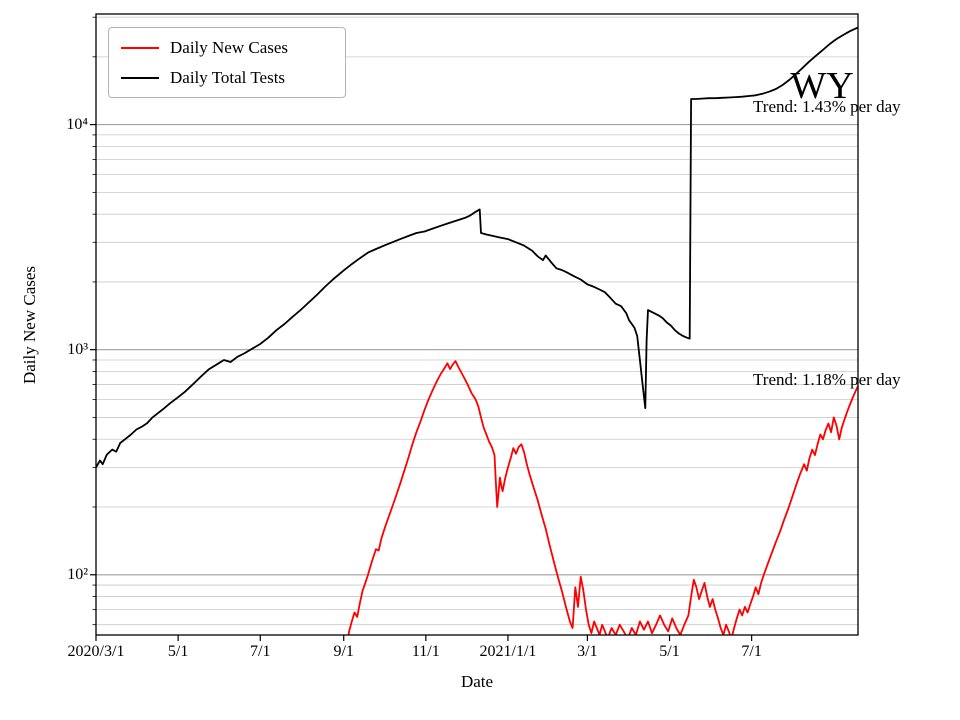 This screenshot has height=720, width=960. Describe the element at coordinates (827, 379) in the screenshot. I see `trend-annotation-cases: Trend: 1.18% per day` at that location.